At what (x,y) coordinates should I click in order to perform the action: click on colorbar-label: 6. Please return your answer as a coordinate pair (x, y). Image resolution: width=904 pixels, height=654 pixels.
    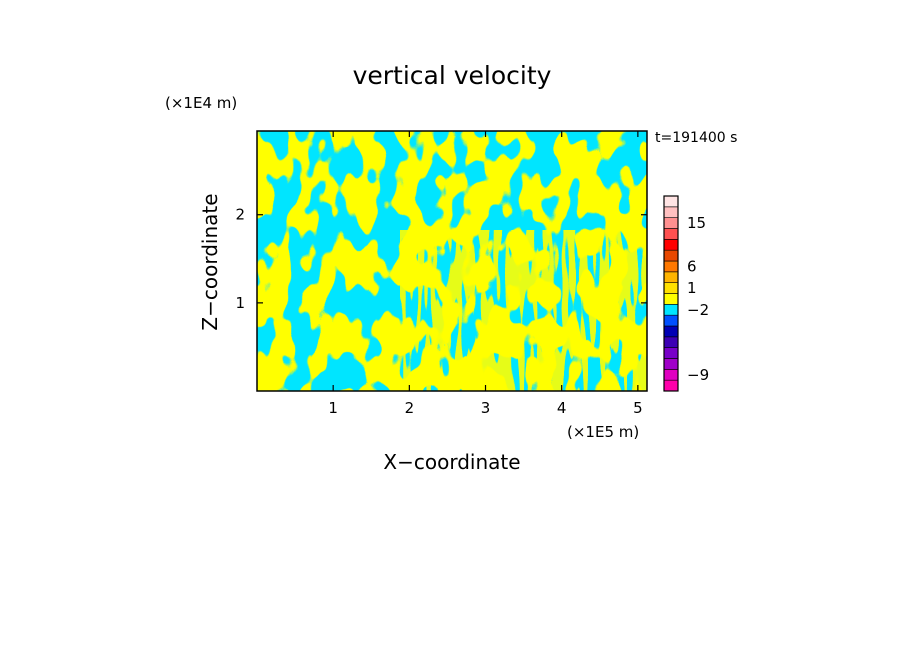
    Looking at the image, I should click on (692, 266).